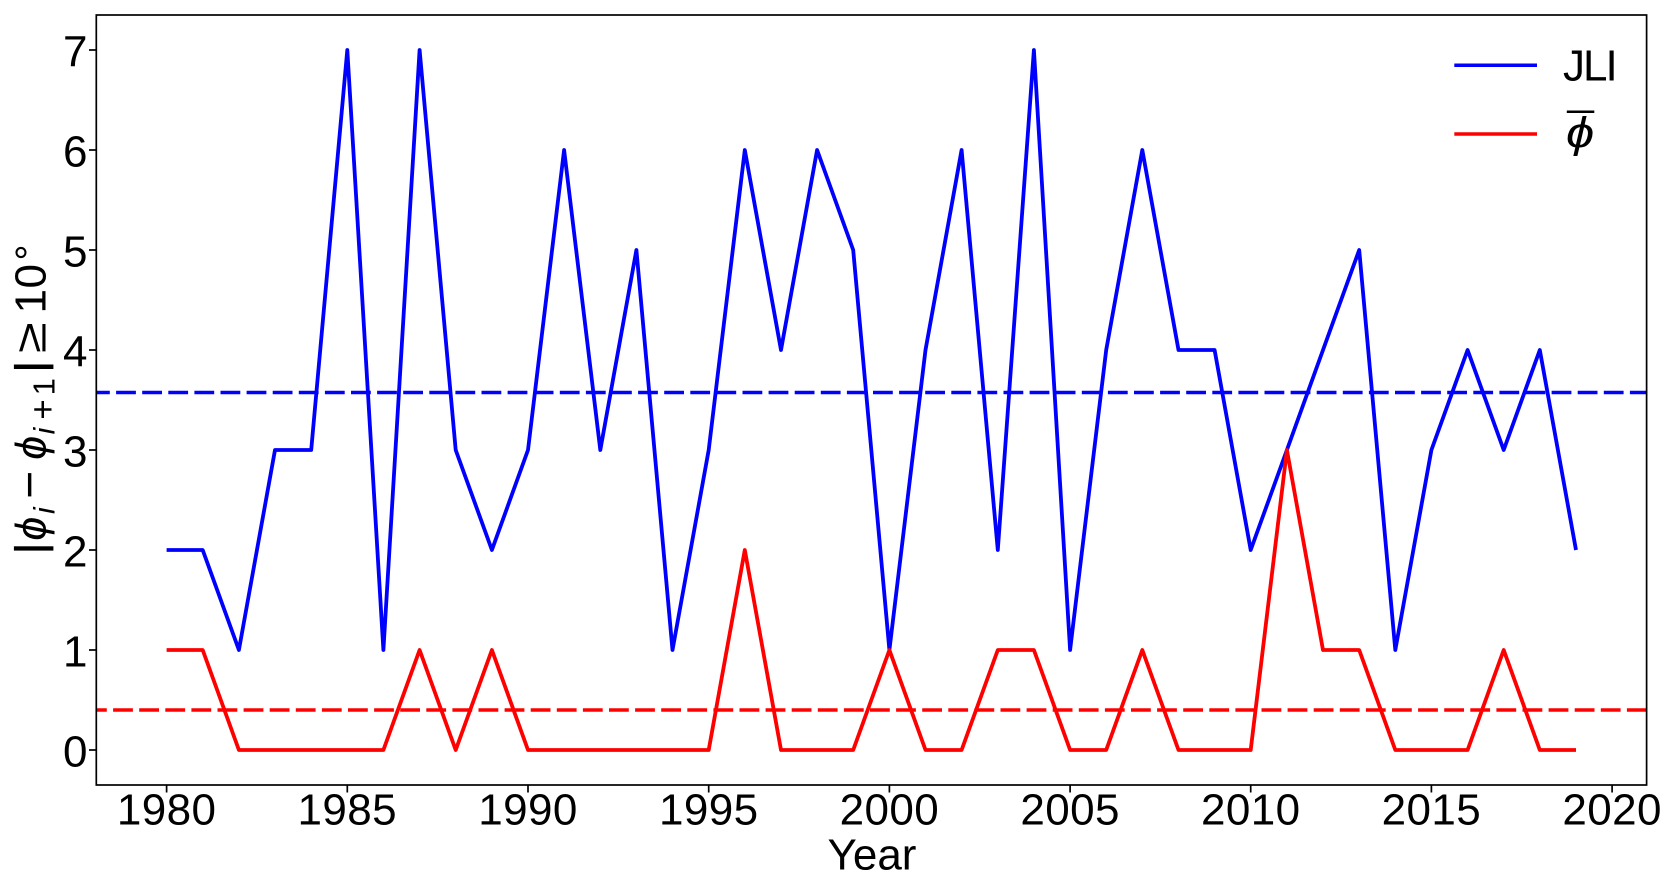 Image resolution: width=1673 pixels, height=889 pixels. What do you see at coordinates (1250, 810) in the screenshot?
I see `svg-text: 2010` at bounding box center [1250, 810].